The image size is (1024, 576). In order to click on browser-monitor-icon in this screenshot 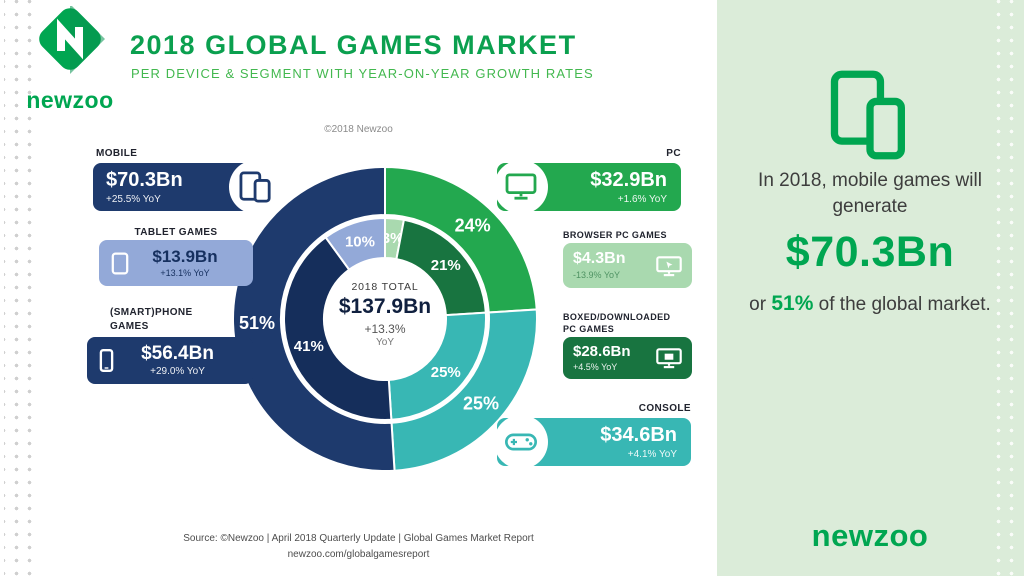, I will do `click(669, 265)`.